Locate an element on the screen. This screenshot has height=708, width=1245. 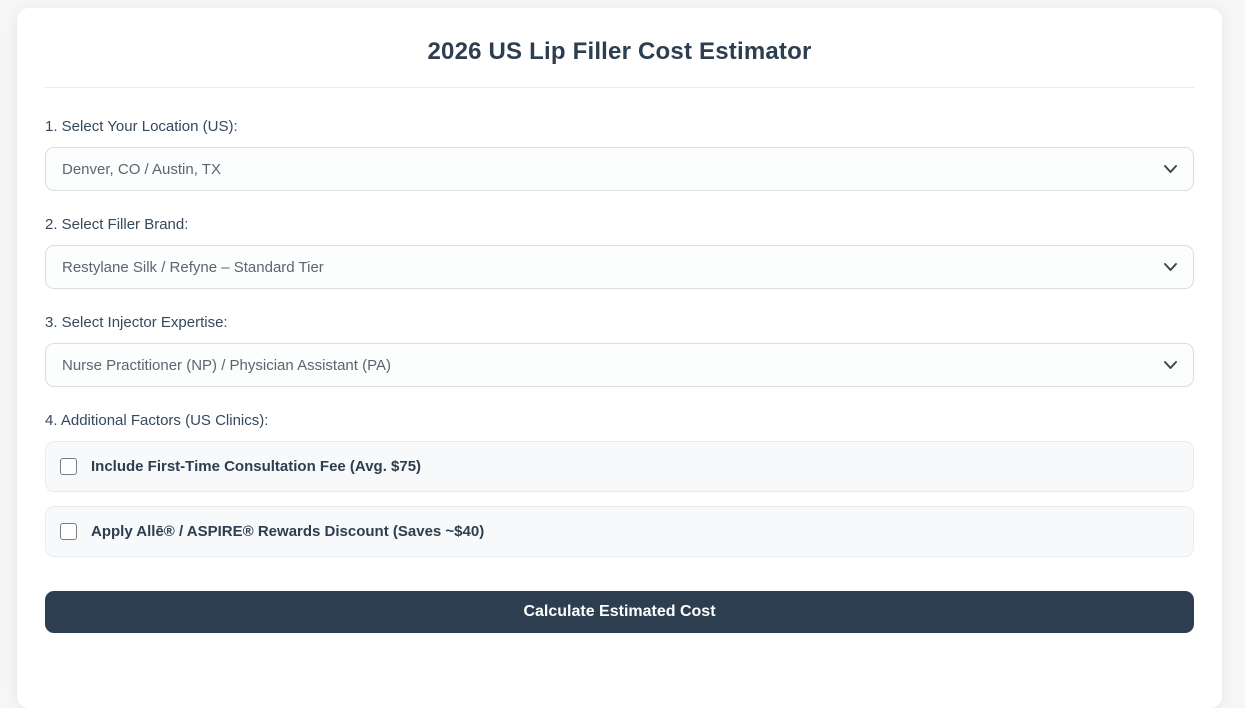
location-select: Denver, CO / Austin, TX is located at coordinates (619, 169).